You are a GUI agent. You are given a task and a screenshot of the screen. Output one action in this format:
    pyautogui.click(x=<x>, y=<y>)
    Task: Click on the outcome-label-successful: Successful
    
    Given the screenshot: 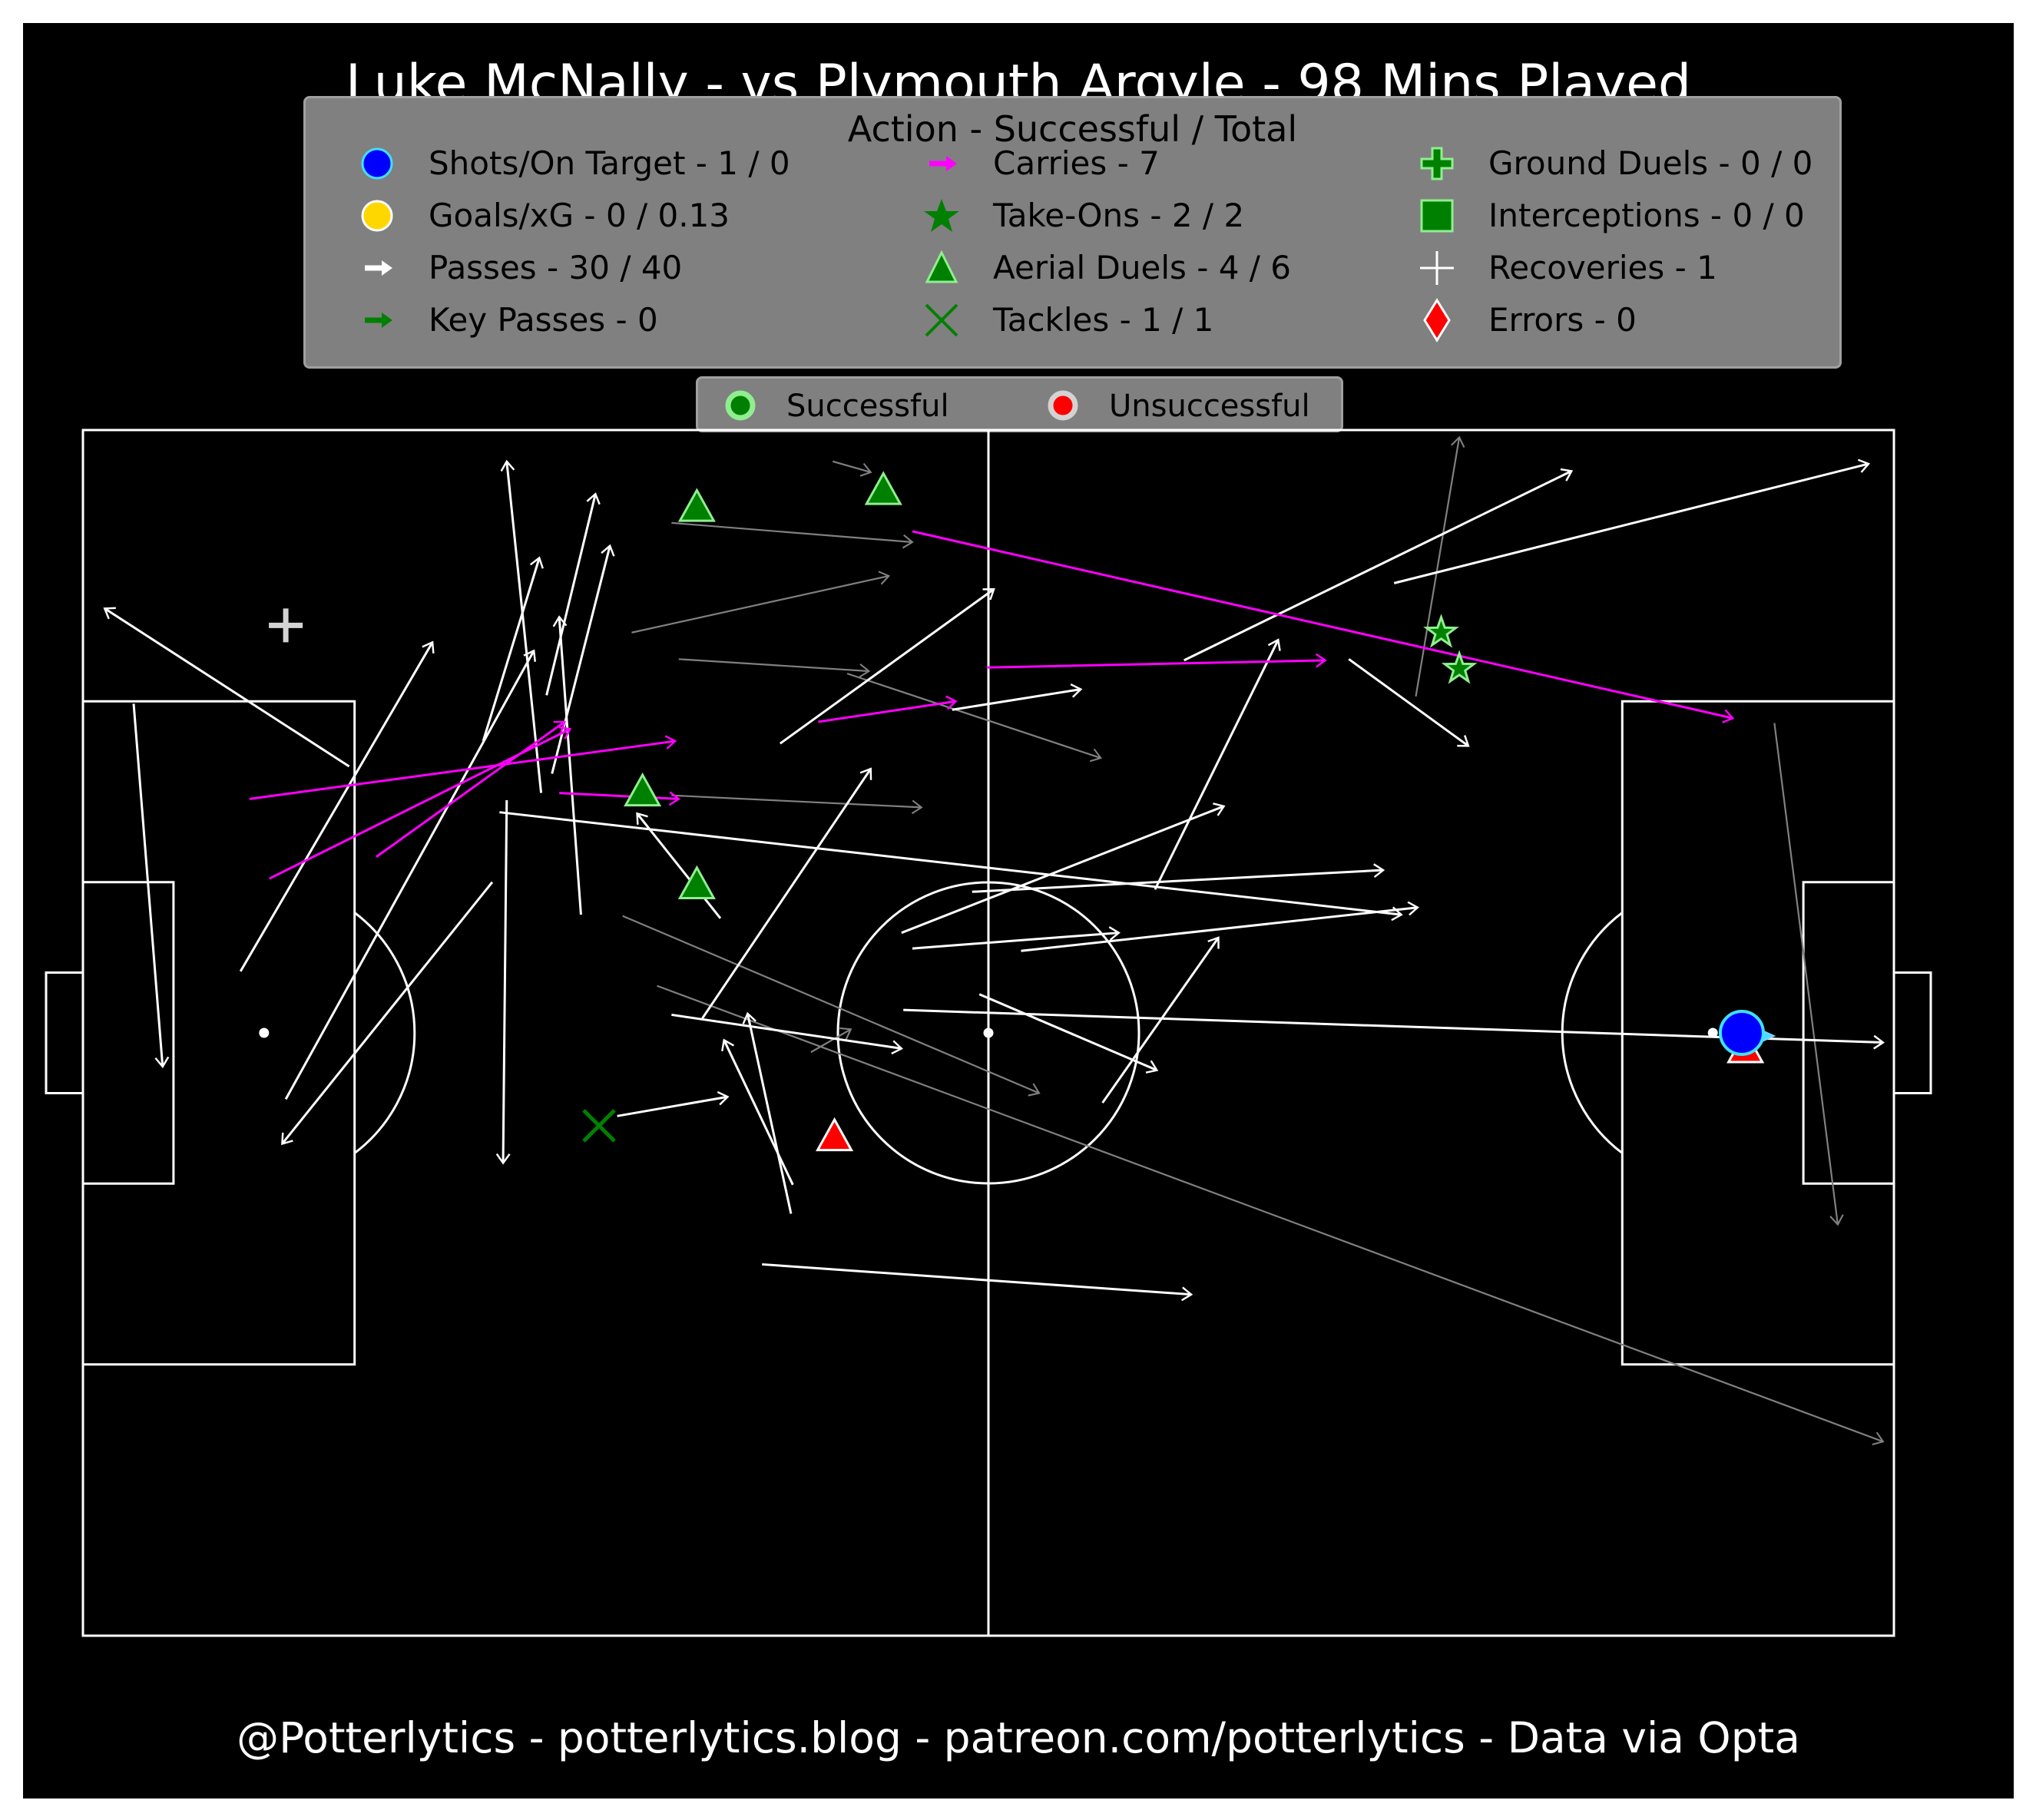 What is the action you would take?
    pyautogui.click(x=867, y=406)
    